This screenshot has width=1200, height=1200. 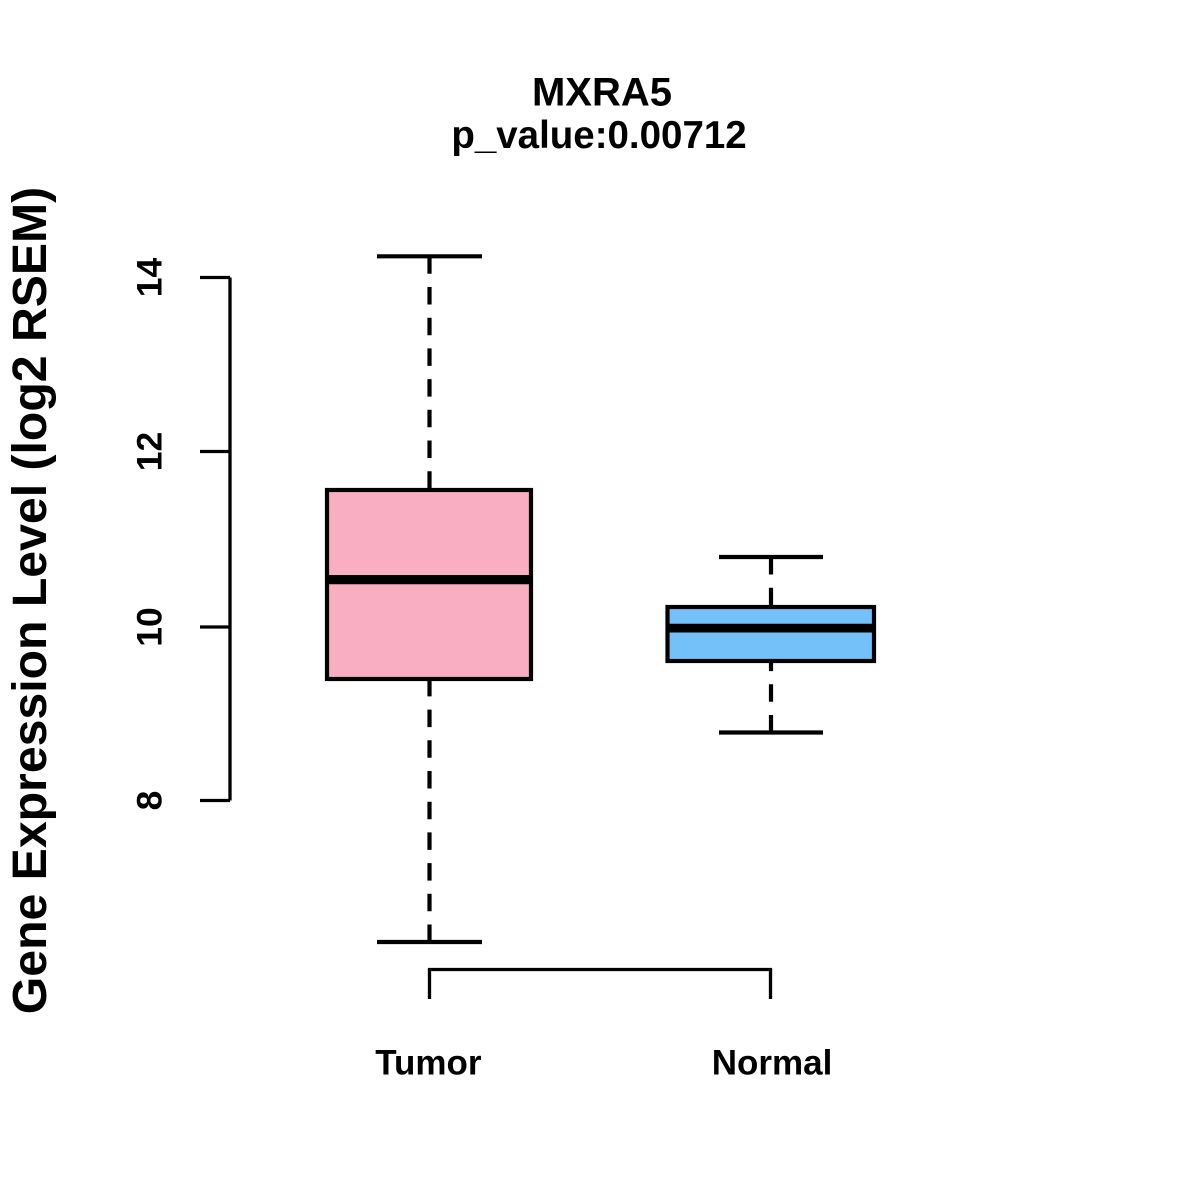 I want to click on svg-text: 10, so click(x=150, y=627).